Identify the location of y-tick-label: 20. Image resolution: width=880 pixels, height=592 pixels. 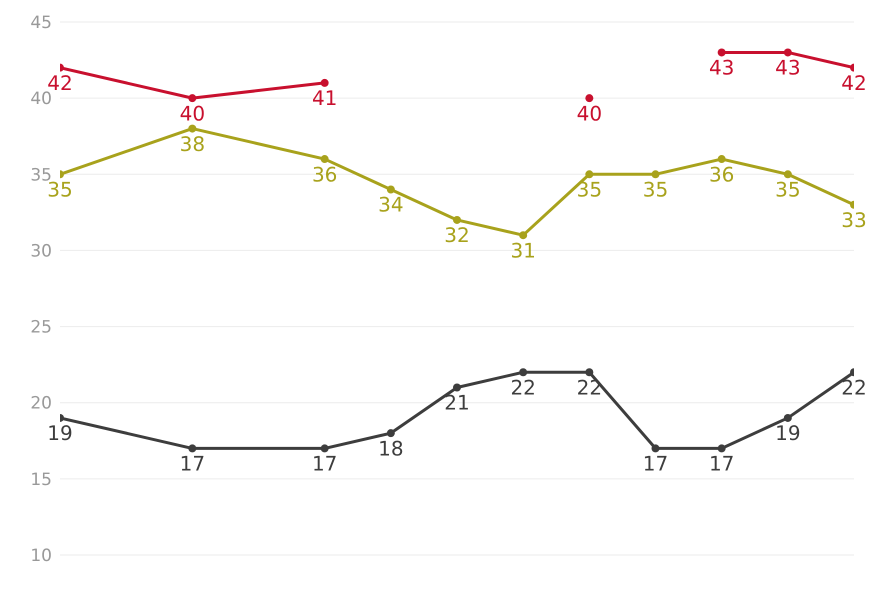
(41, 404).